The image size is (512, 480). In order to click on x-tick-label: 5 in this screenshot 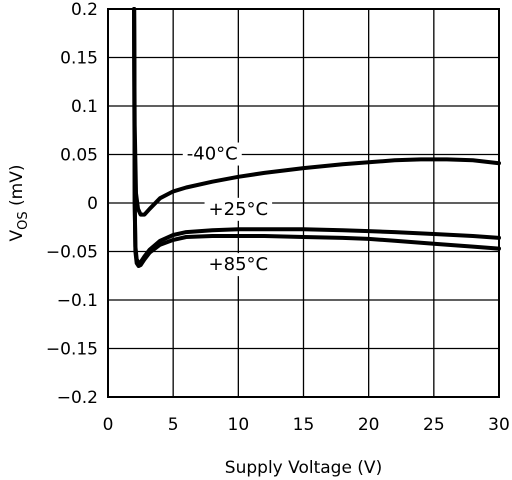, I will do `click(173, 425)`.